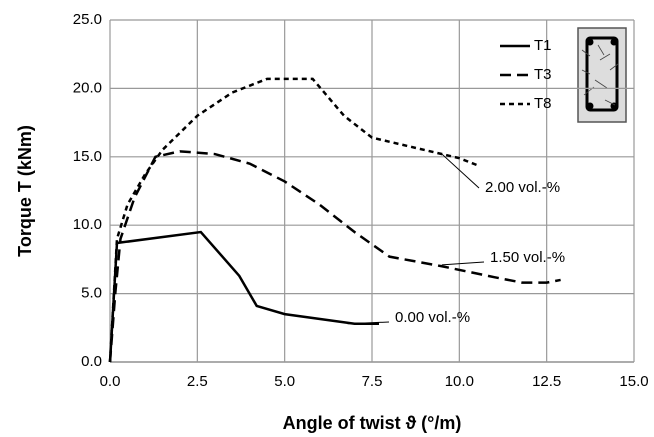  Describe the element at coordinates (543, 103) in the screenshot. I see `legend-label: T8` at that location.